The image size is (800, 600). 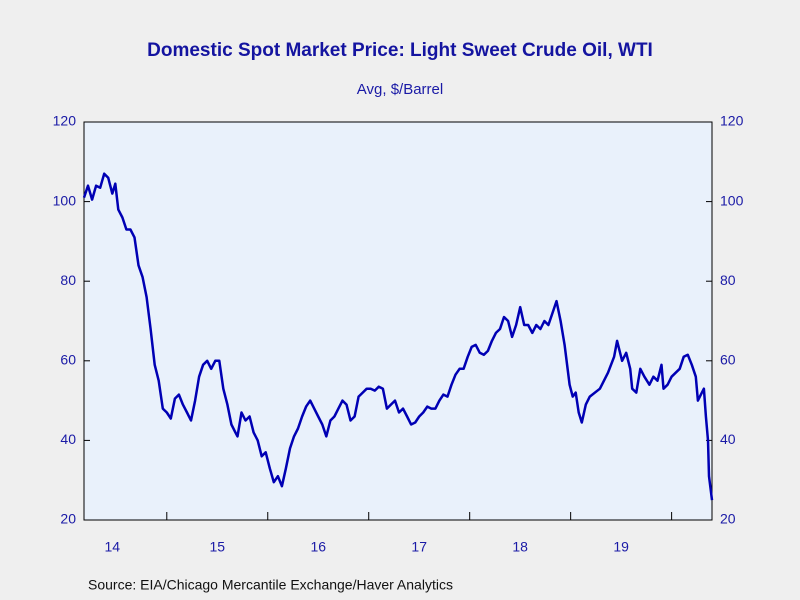 What do you see at coordinates (318, 547) in the screenshot?
I see `x-tick-label: 16` at bounding box center [318, 547].